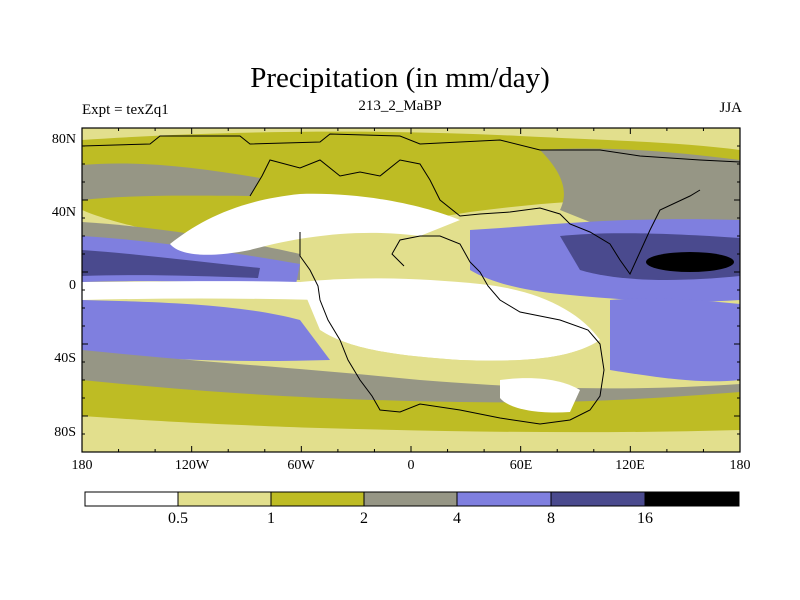  Describe the element at coordinates (521, 465) in the screenshot. I see `x-tick-60e: 60E` at that location.